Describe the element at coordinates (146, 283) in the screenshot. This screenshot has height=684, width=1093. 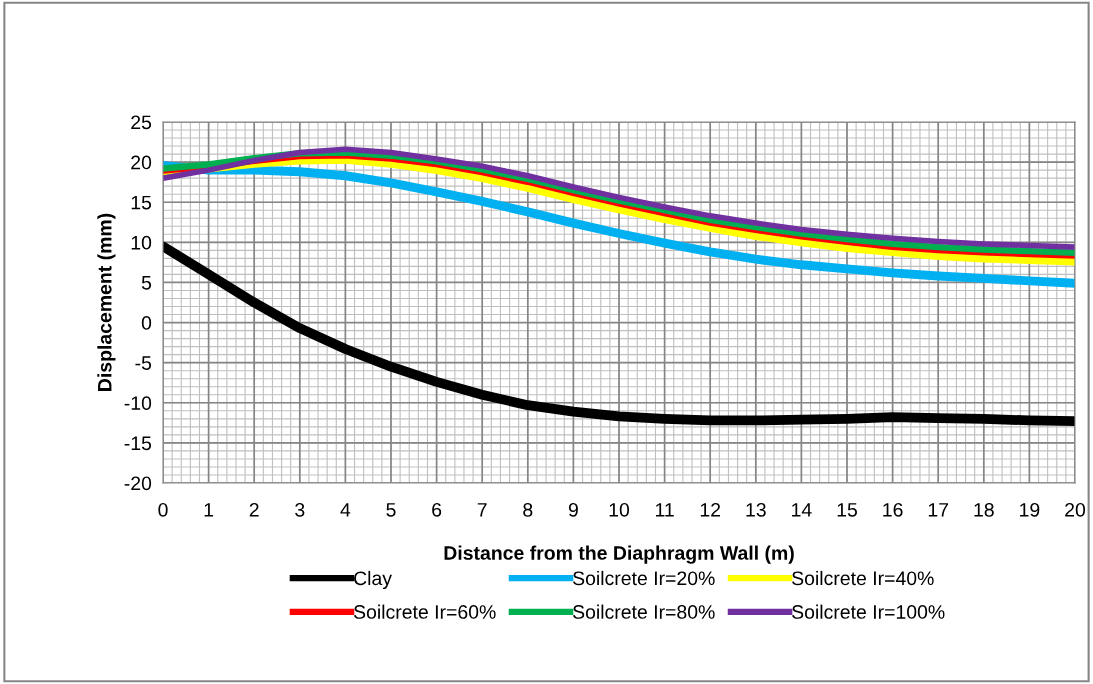
I see `y-tick-label: 5` at that location.